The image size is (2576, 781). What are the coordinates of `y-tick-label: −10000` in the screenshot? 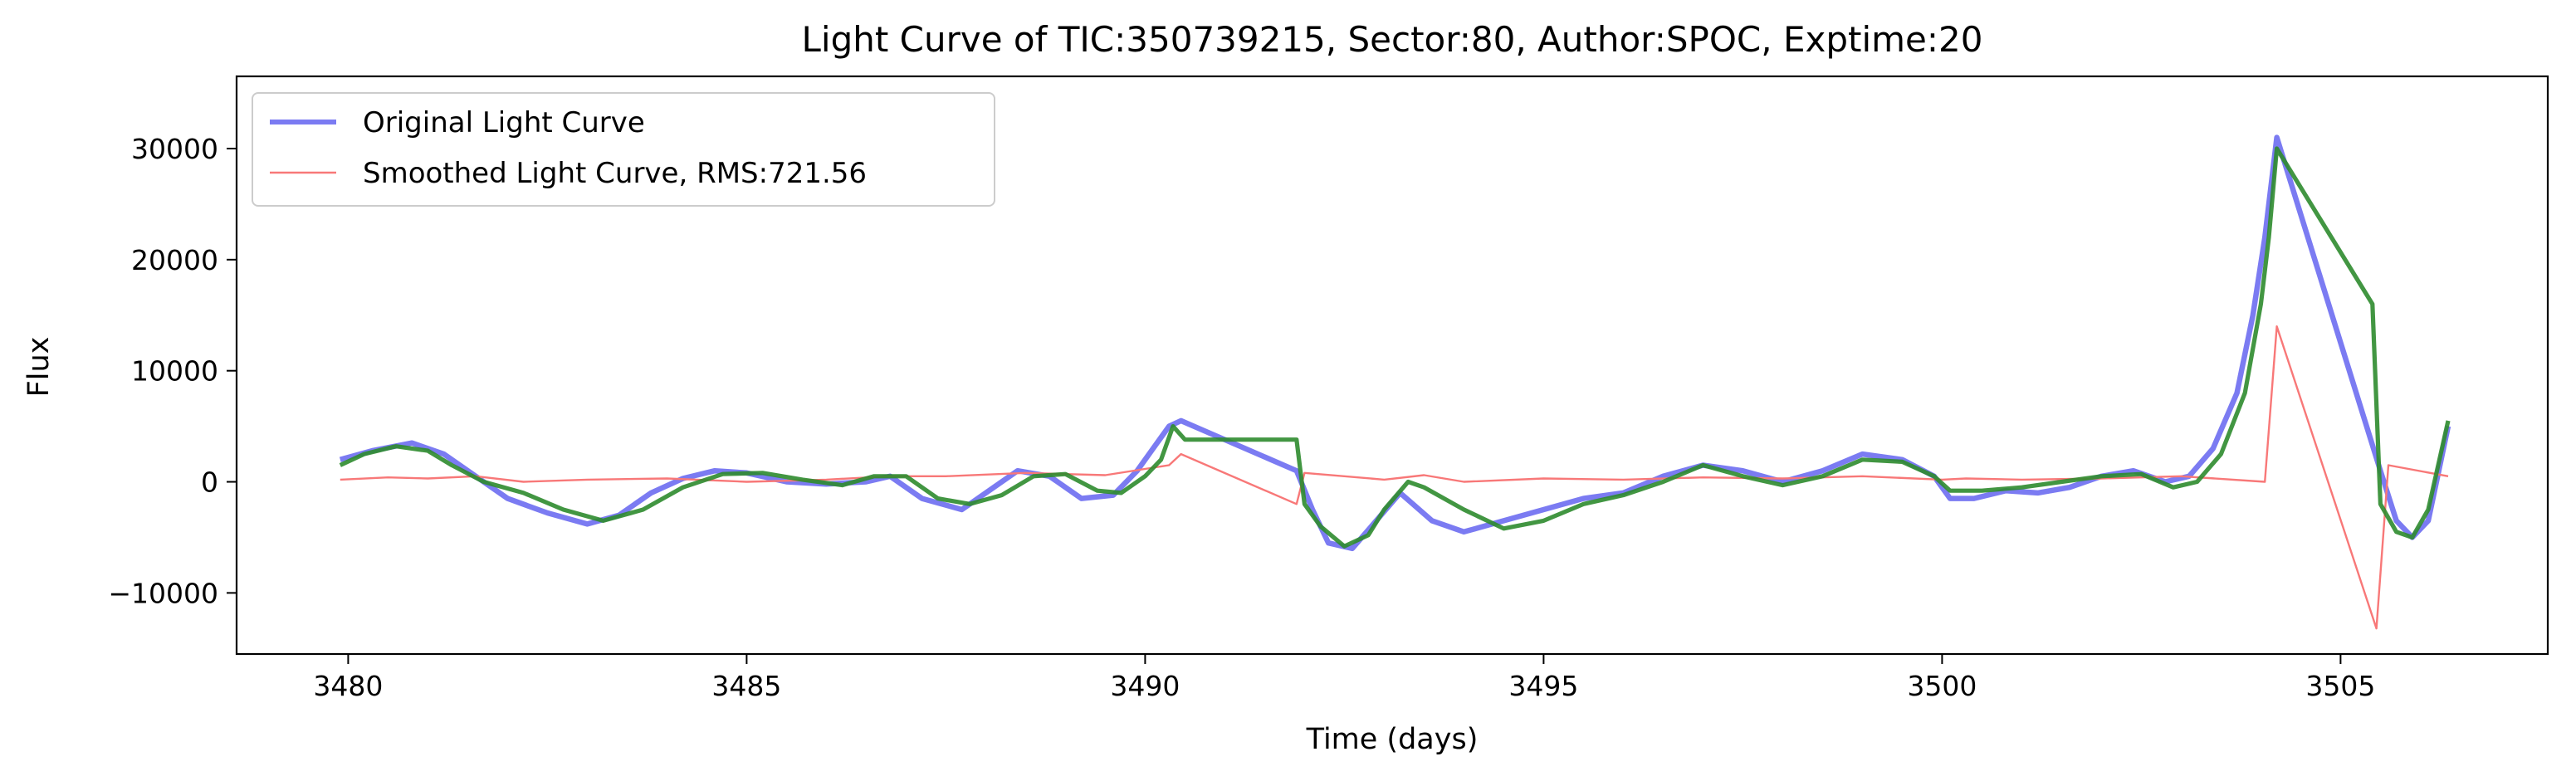 It's located at (163, 593).